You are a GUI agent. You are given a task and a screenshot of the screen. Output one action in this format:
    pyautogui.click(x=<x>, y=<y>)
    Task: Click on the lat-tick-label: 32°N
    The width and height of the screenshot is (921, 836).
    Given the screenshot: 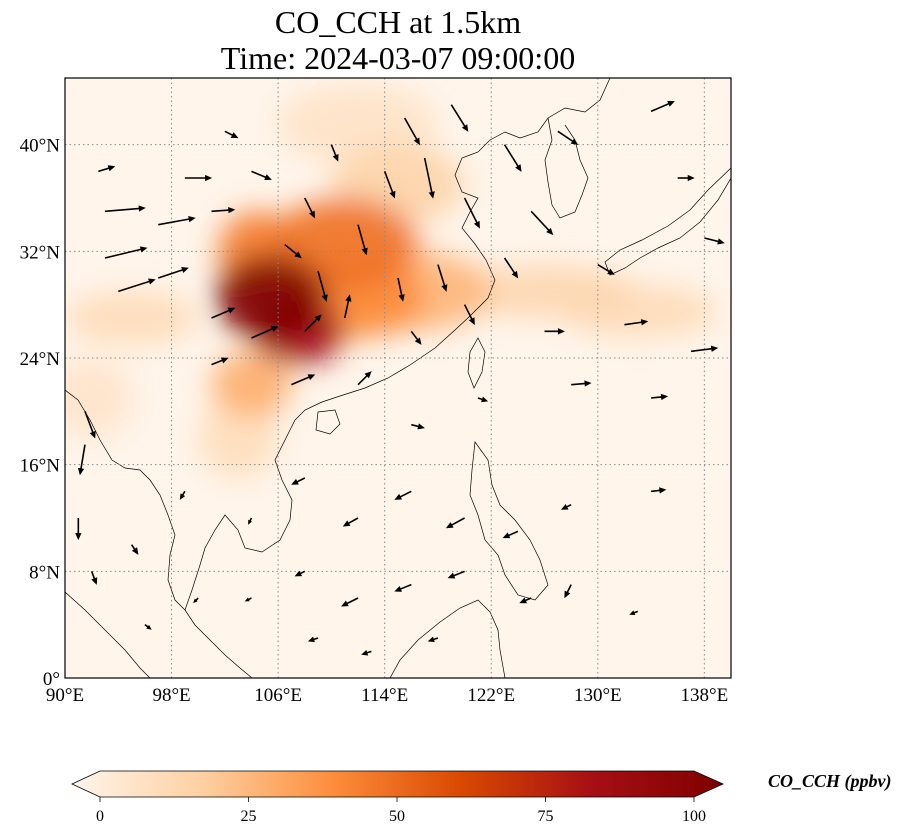 What is the action you would take?
    pyautogui.click(x=40, y=252)
    